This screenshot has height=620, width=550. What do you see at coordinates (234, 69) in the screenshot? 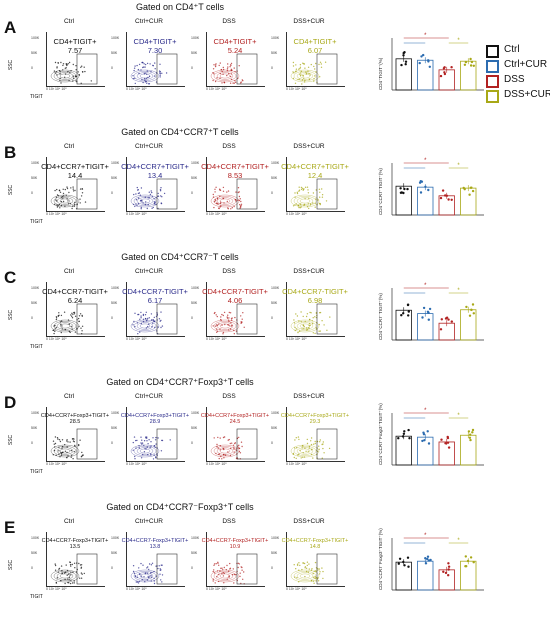
I see `flow-density` at bounding box center [234, 69].